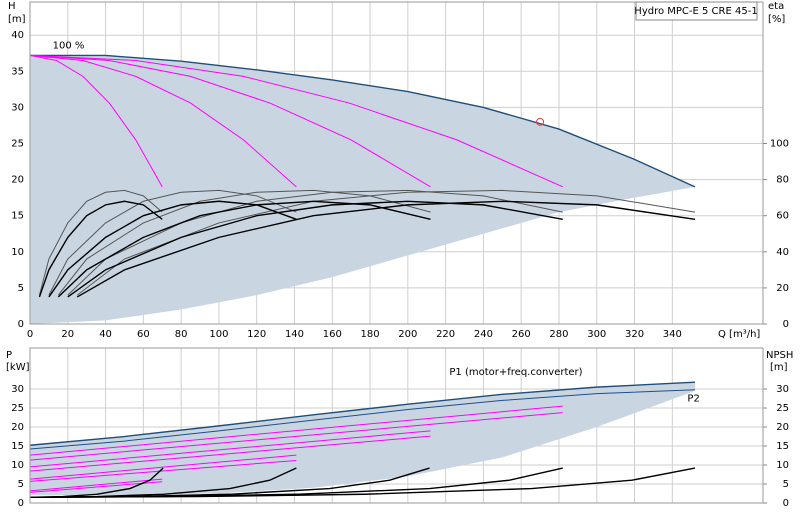 This screenshot has width=800, height=520. Describe the element at coordinates (370, 334) in the screenshot. I see `x-tick-label: 180` at that location.